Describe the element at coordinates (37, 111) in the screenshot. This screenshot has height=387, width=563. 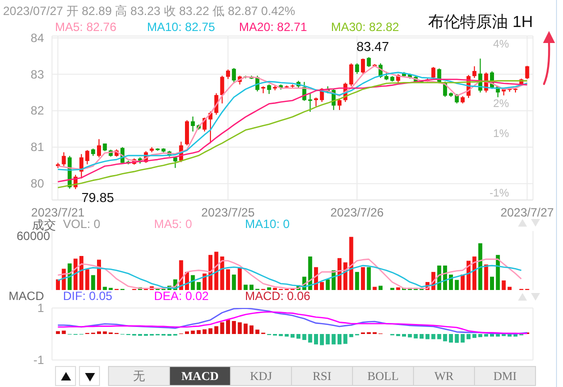
I see `y-tick-label: 82` at that location.